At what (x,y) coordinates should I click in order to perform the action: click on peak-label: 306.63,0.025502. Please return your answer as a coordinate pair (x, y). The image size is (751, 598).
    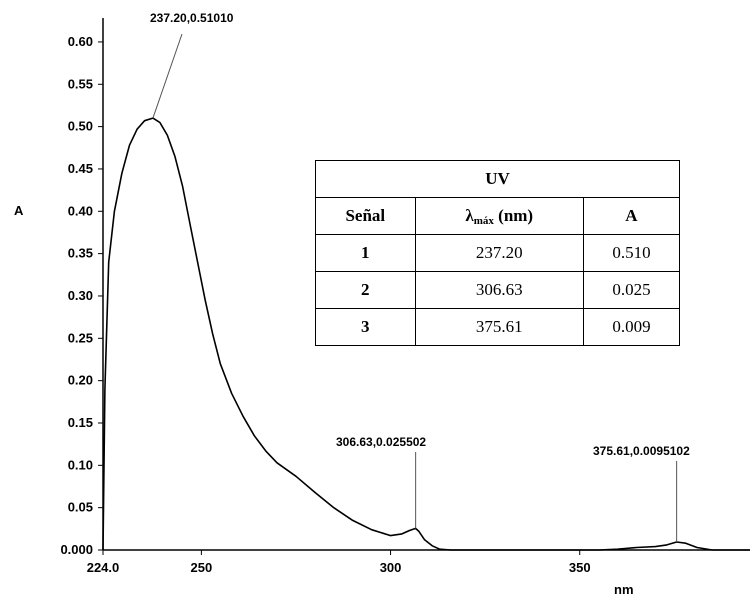
    Looking at the image, I should click on (381, 442).